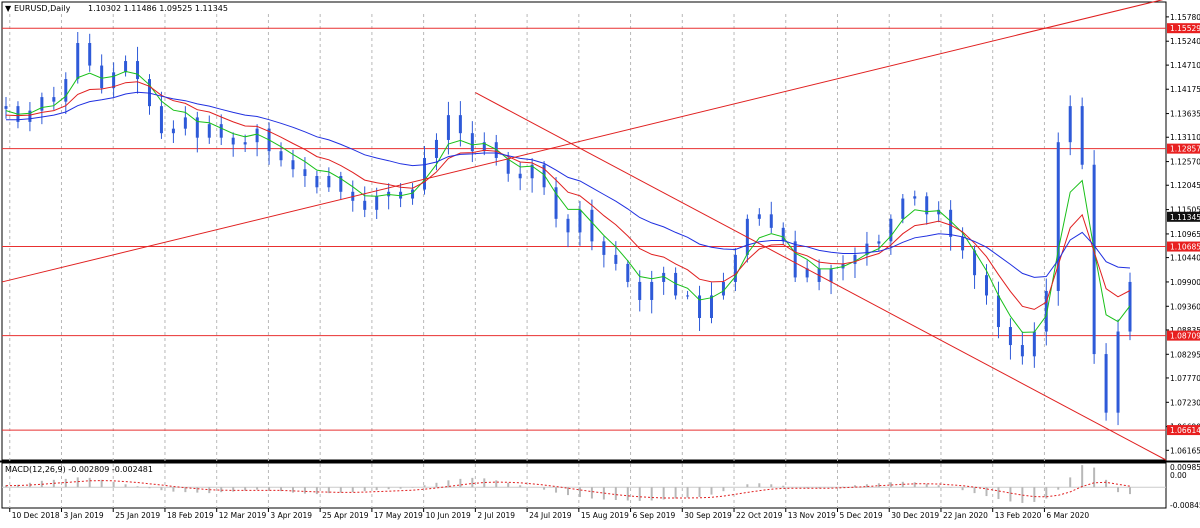 The width and height of the screenshot is (1200, 528). What do you see at coordinates (79, 469) in the screenshot?
I see `macd-label: MACD(12,26,9) -0.002809 -0.002481` at bounding box center [79, 469].